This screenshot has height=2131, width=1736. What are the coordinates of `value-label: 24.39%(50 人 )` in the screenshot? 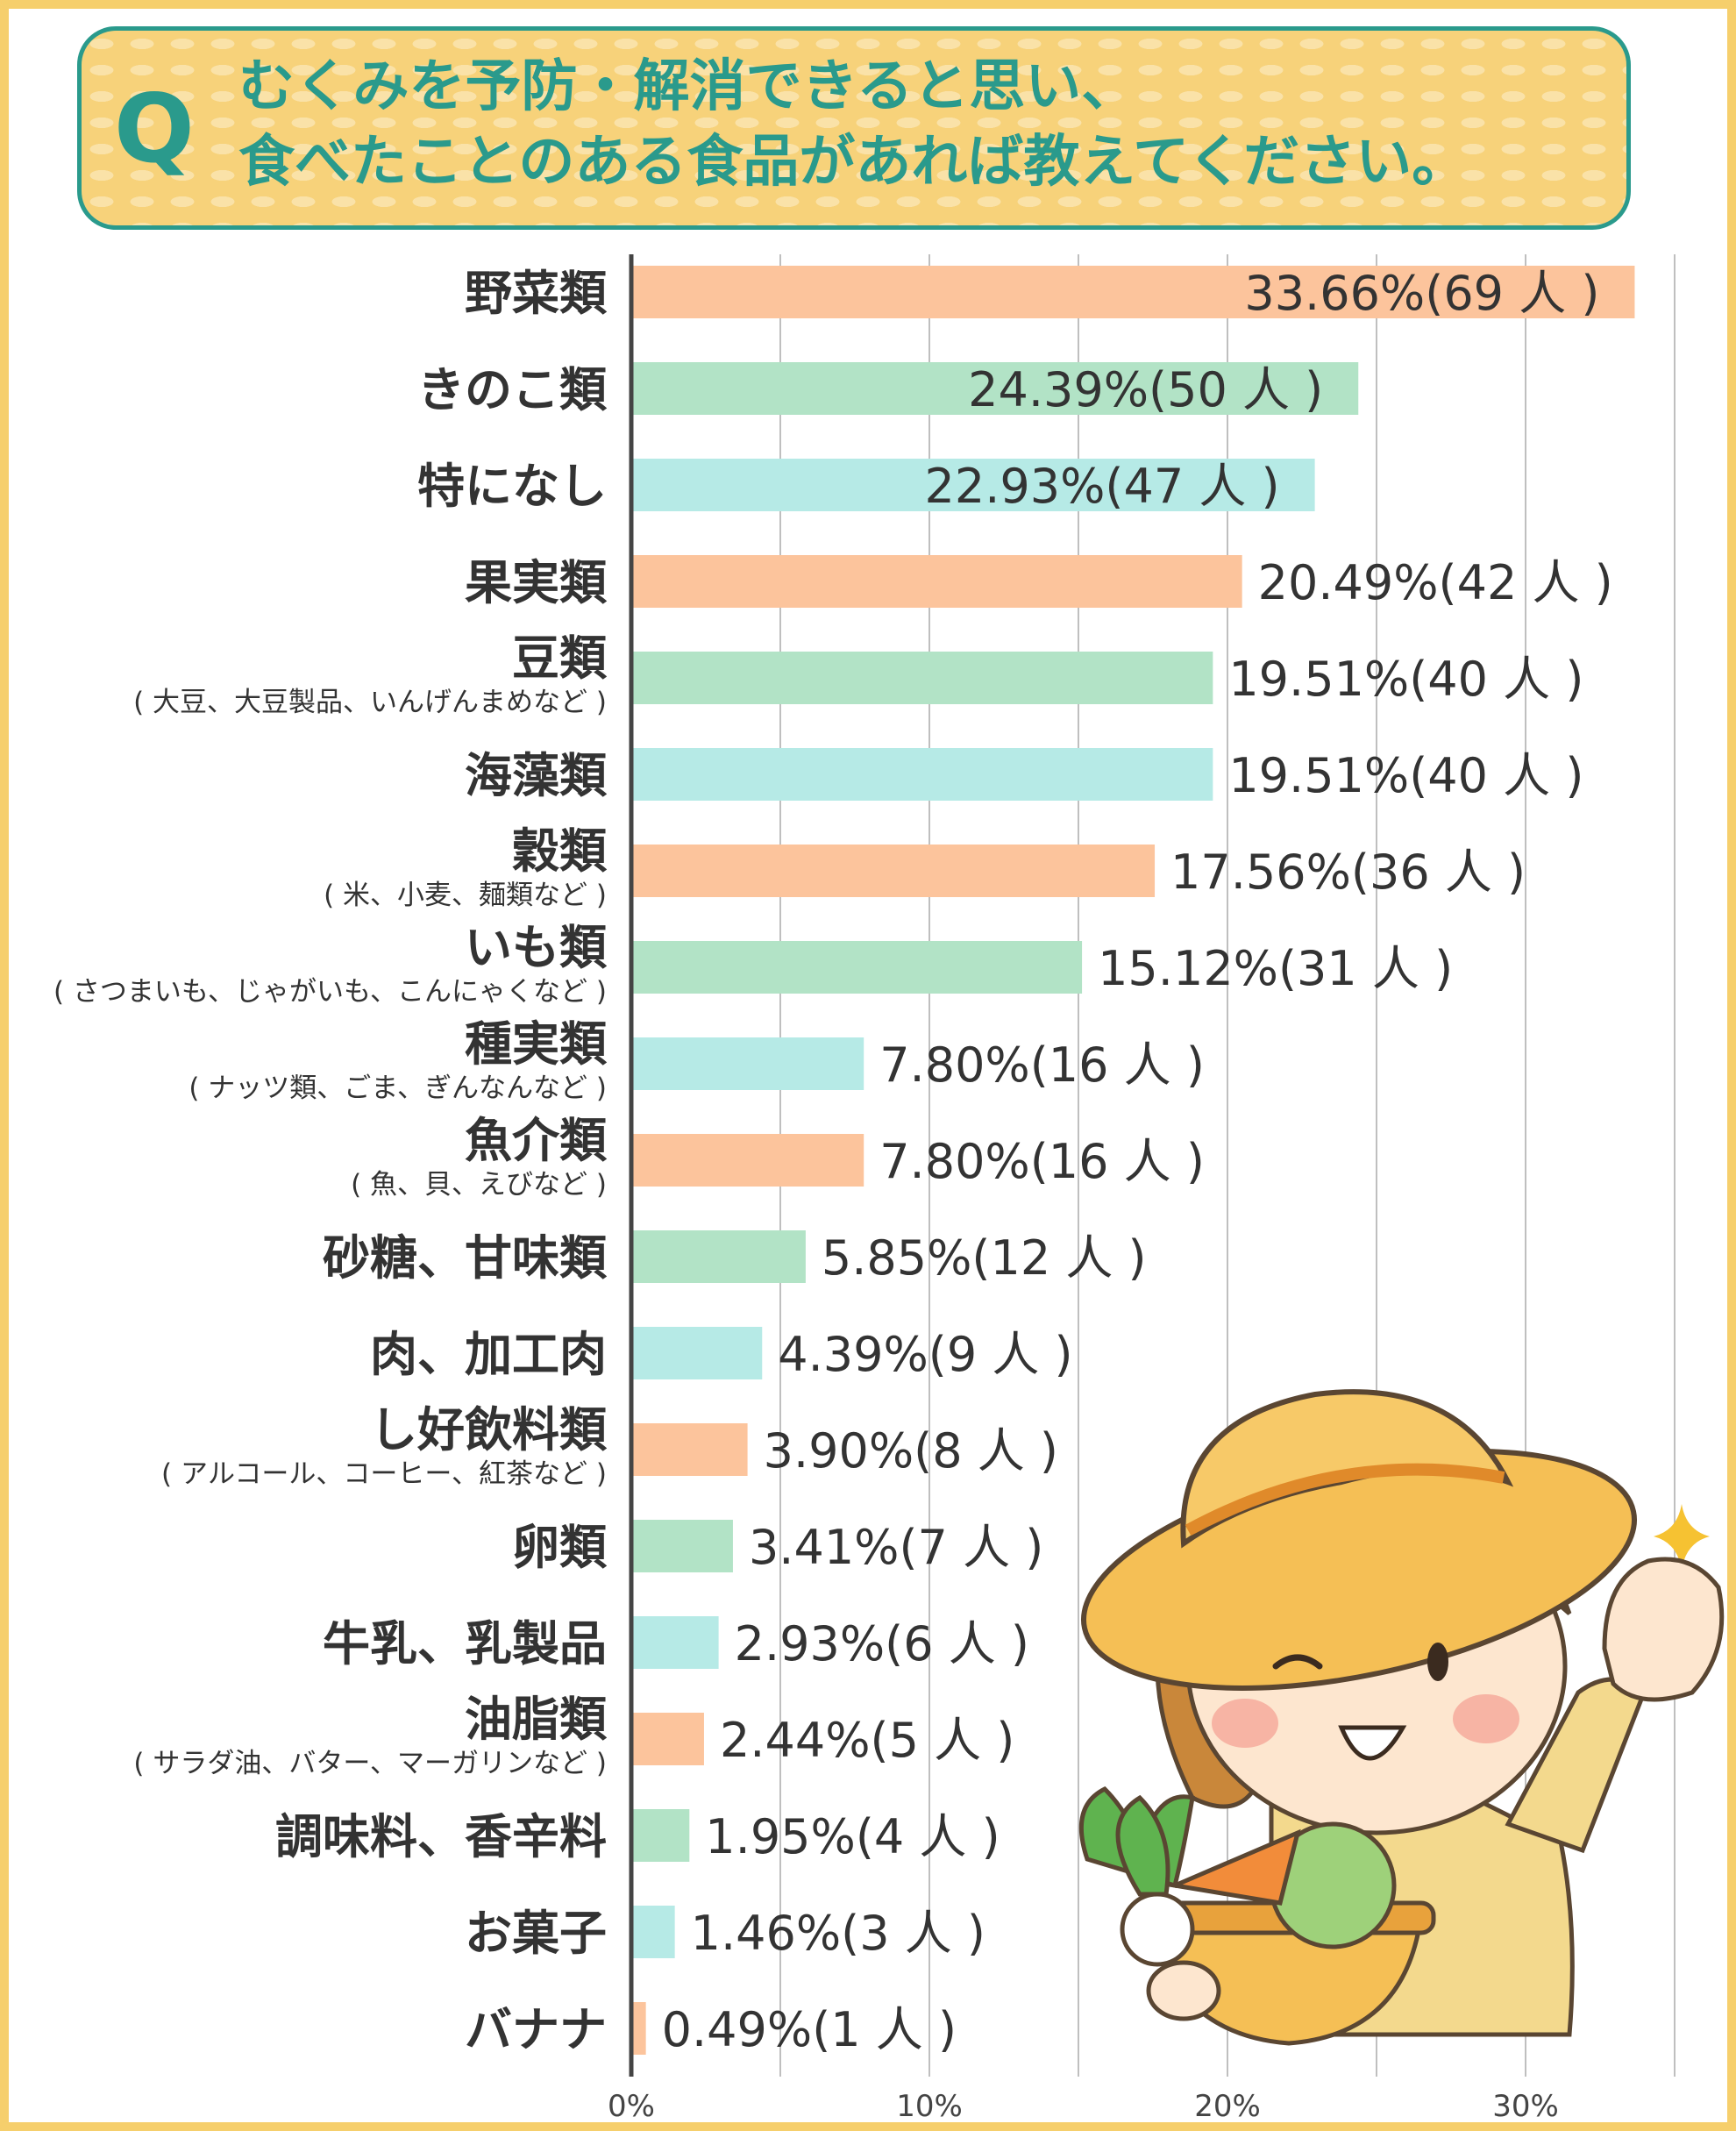 It's located at (1145, 389).